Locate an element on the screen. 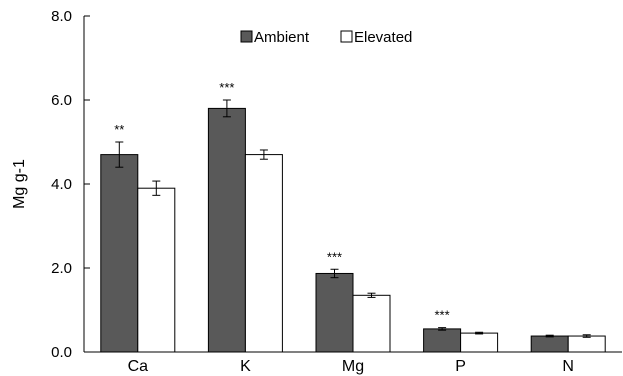 This screenshot has width=623, height=376. legend-swatch-elevated is located at coordinates (346, 36).